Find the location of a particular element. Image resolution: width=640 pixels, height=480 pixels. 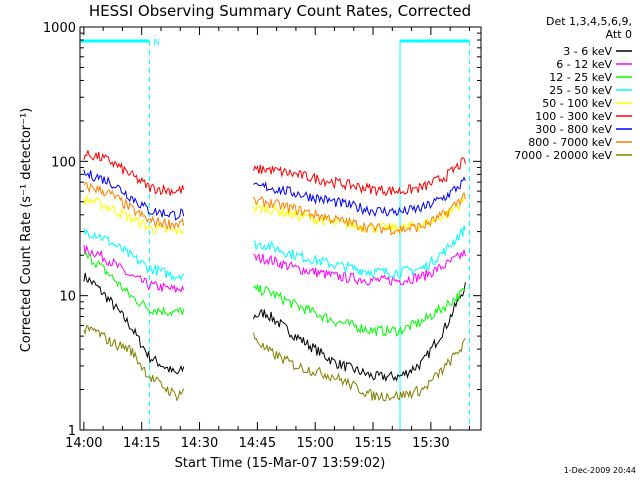

legend-label: 300 - 800 keV is located at coordinates (573, 129).